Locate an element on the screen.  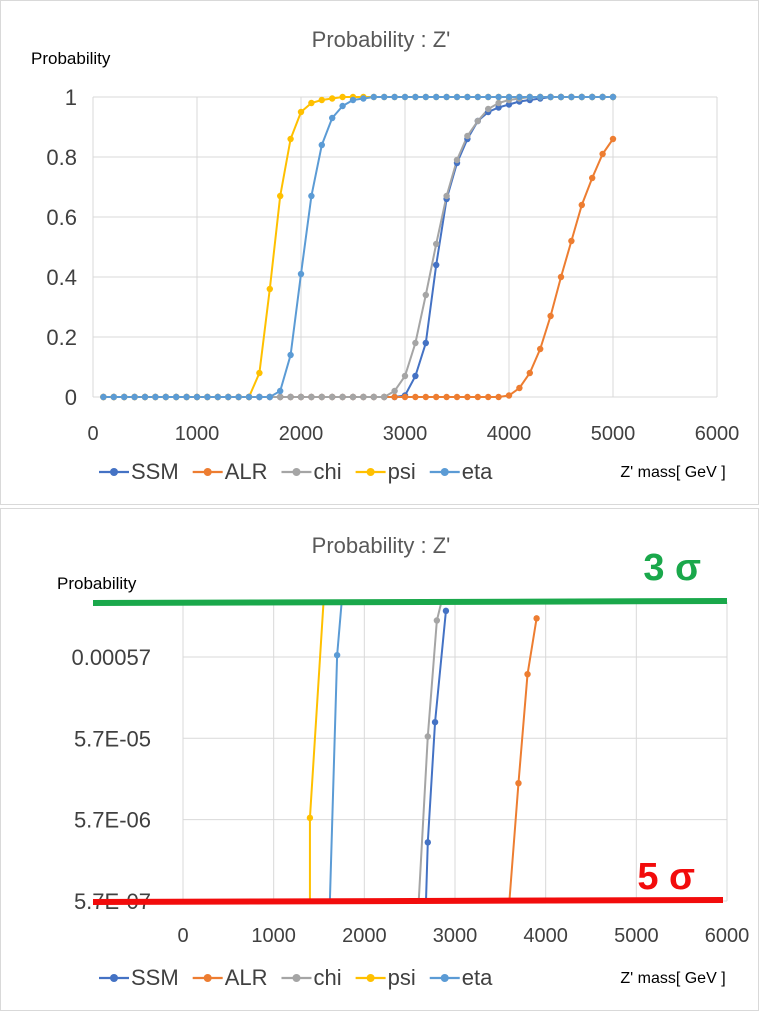
sigma5-line is located at coordinates (408, 901).